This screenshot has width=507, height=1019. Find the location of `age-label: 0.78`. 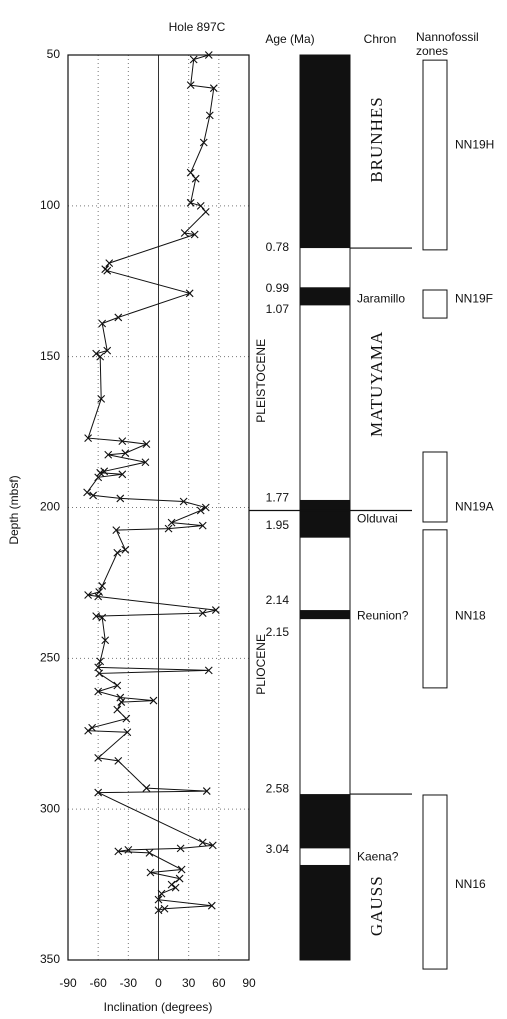

age-label: 0.78 is located at coordinates (278, 247).